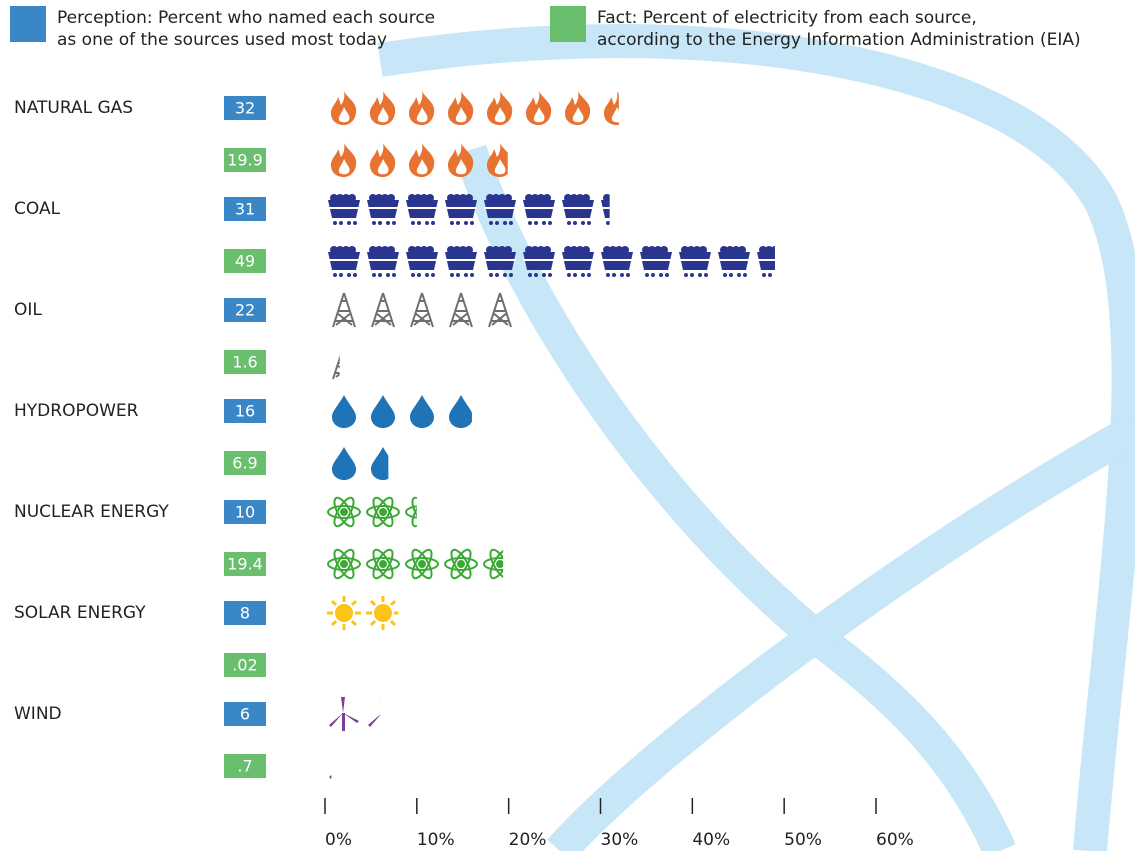 This screenshot has height=855, width=1135. Describe the element at coordinates (91, 512) in the screenshot. I see `category-label: NUCLEAR ENERGY` at that location.